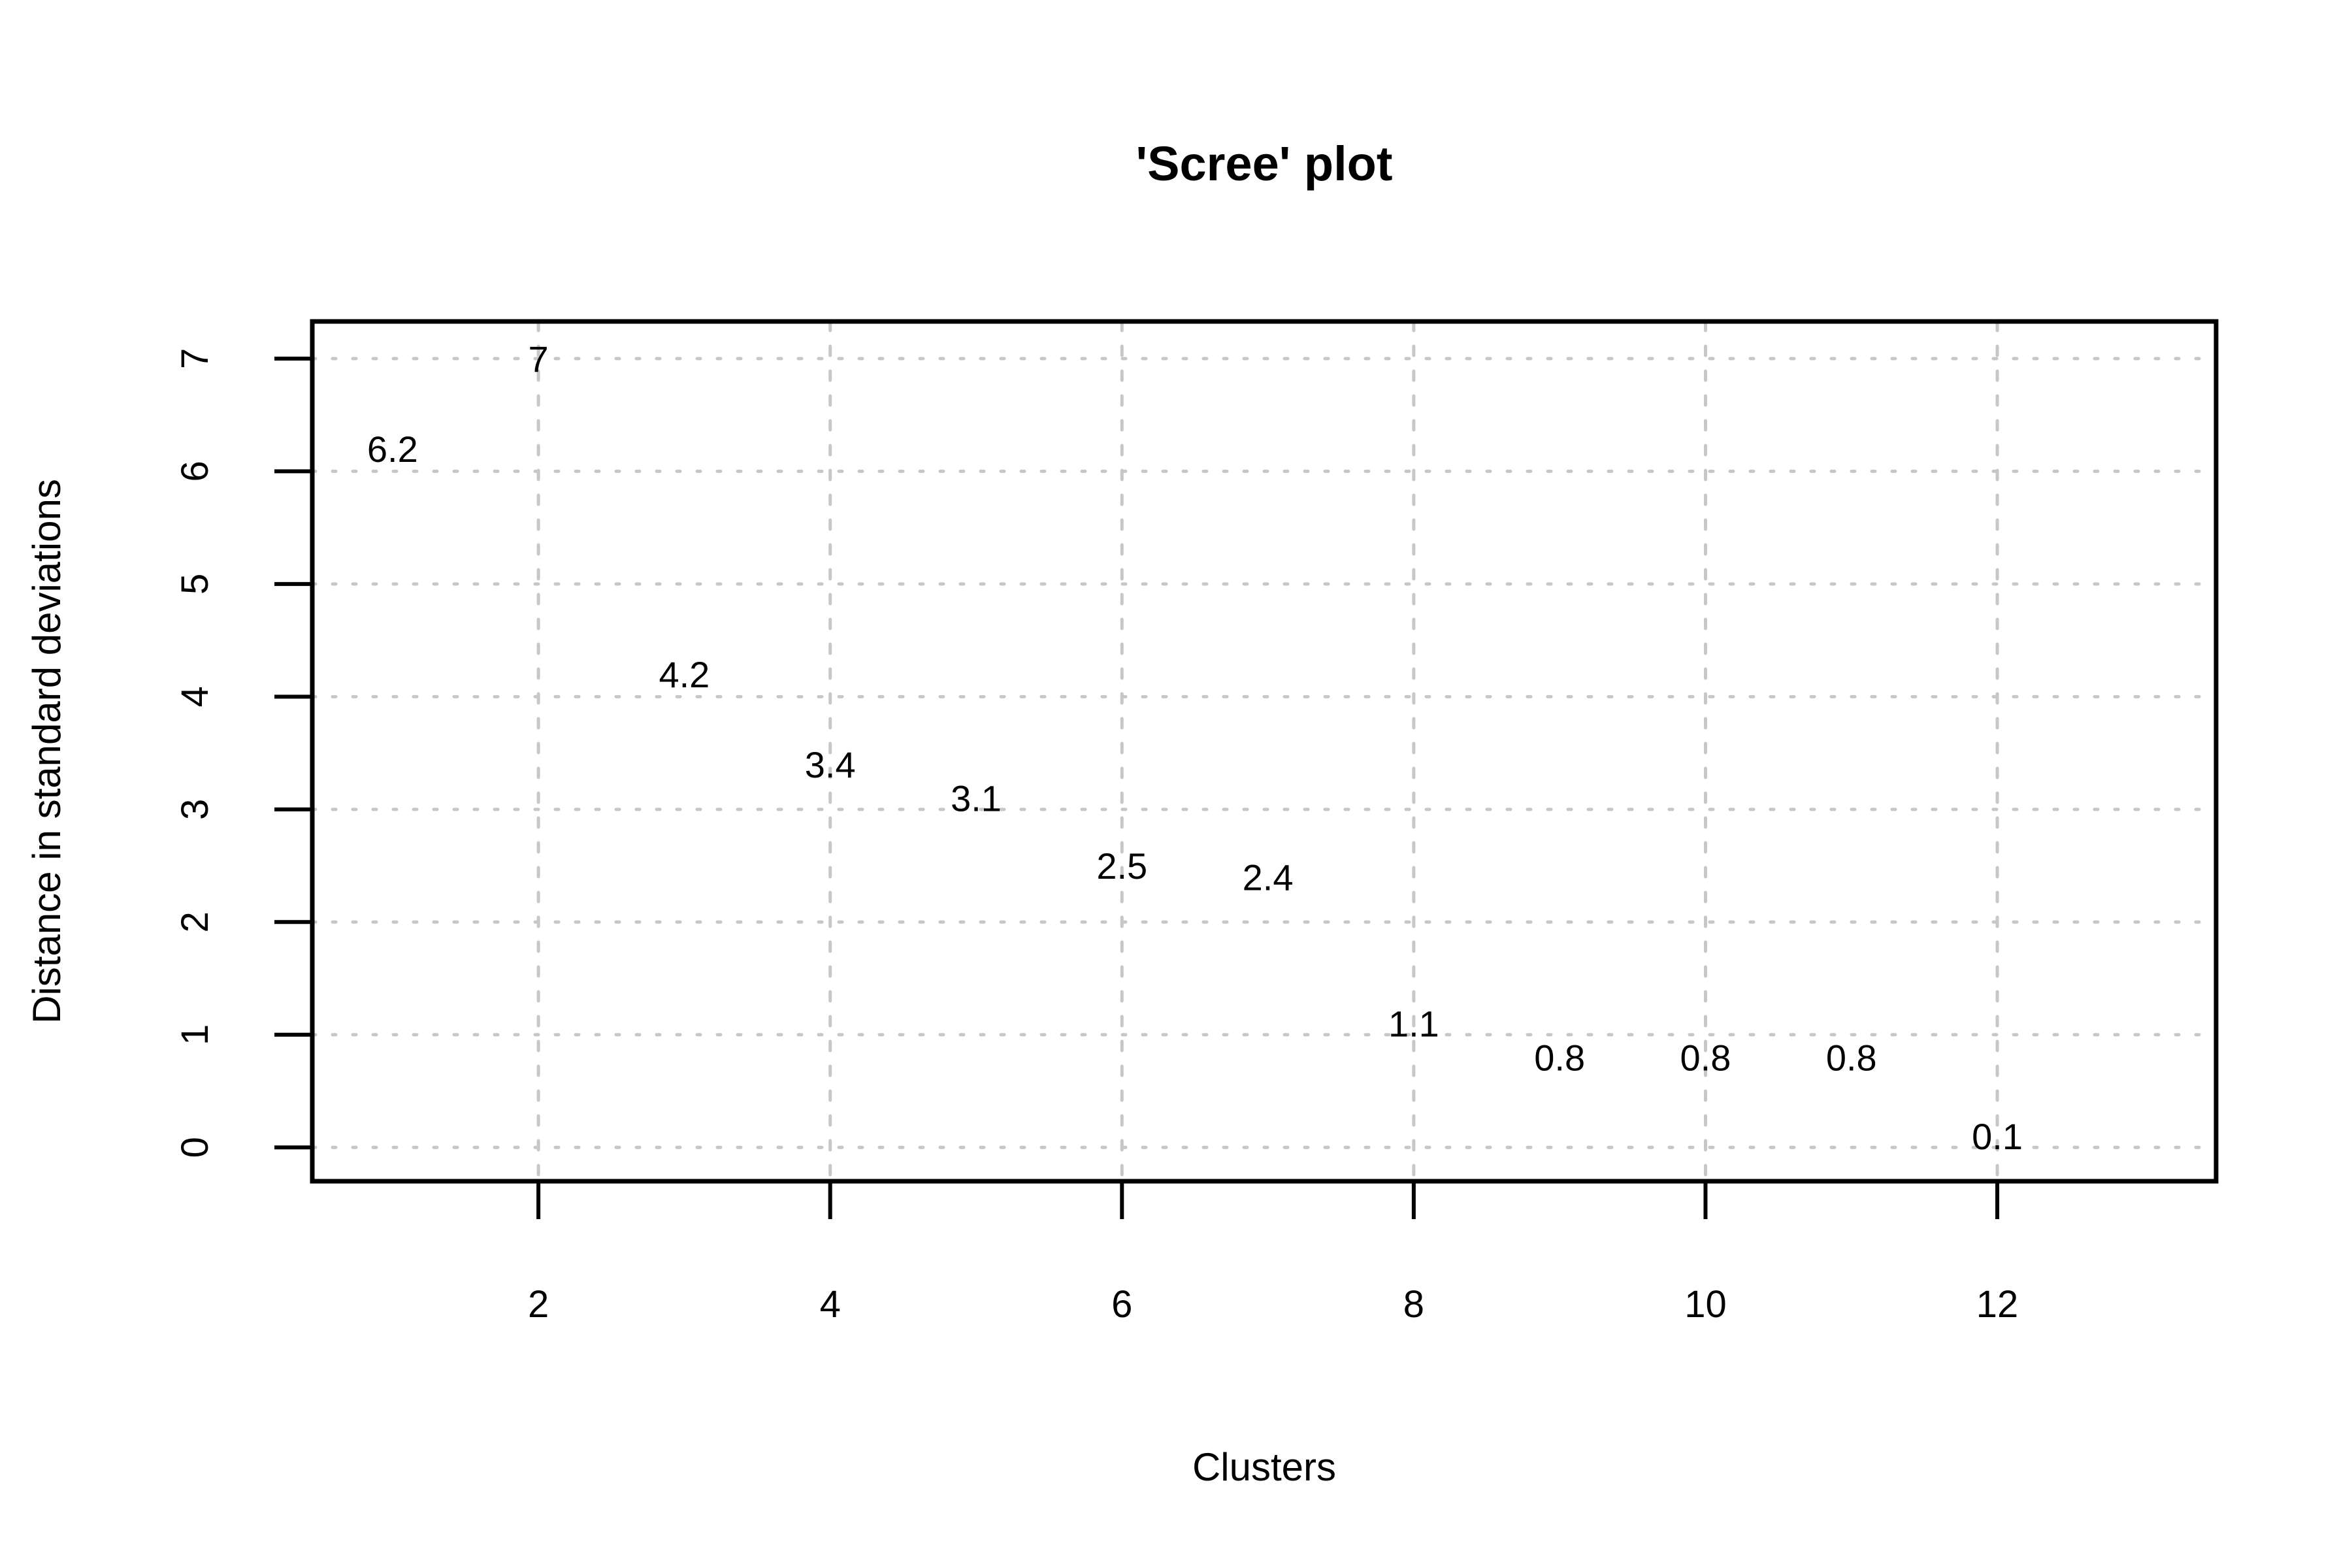 The image size is (2352, 1568). What do you see at coordinates (1997, 1136) in the screenshot?
I see `data-point-label: 0.1` at bounding box center [1997, 1136].